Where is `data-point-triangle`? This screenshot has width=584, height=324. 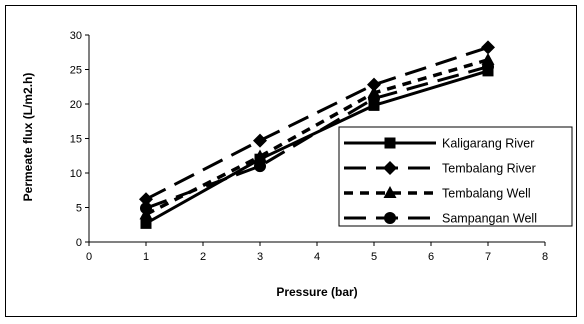 data-point-triangle is located at coordinates (260, 155).